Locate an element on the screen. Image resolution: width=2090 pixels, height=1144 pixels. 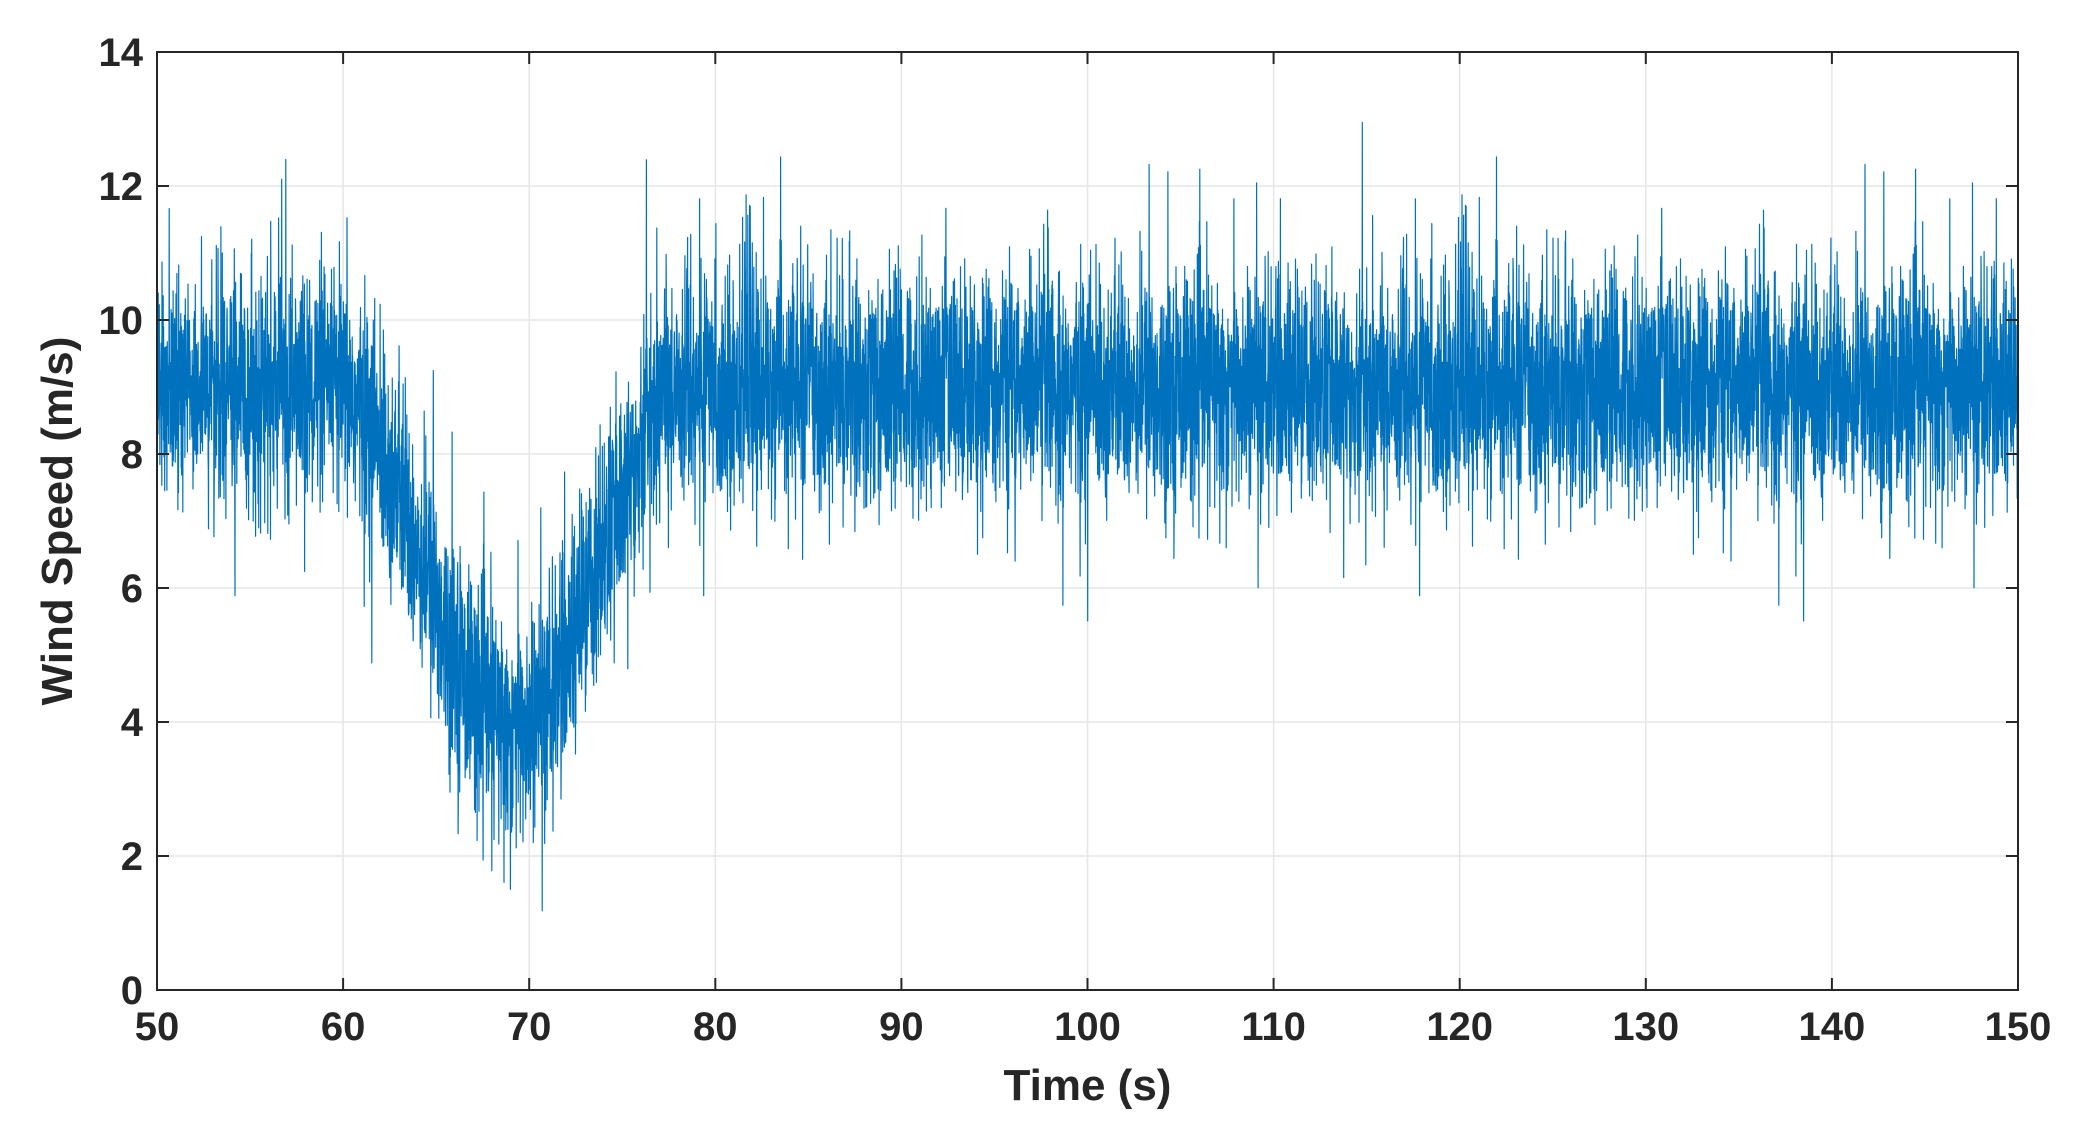
x-tick-label: 140 is located at coordinates (1832, 1027).